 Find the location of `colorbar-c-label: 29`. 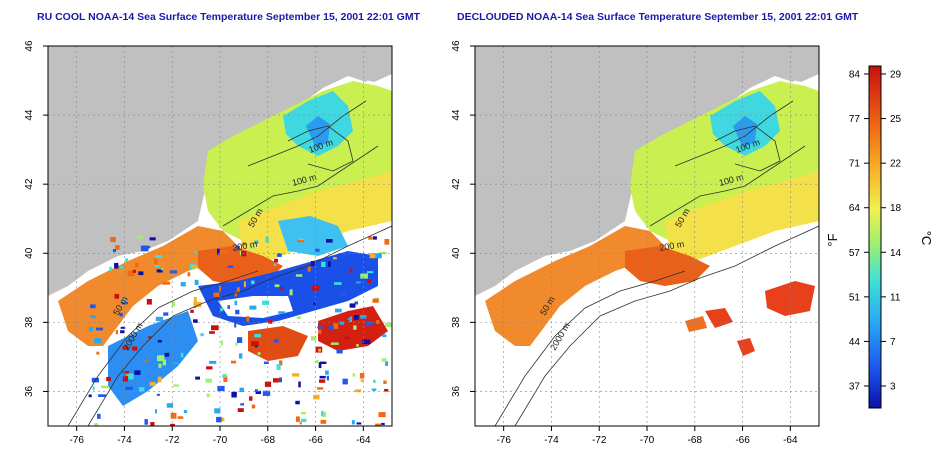

colorbar-c-label: 29 is located at coordinates (896, 75).